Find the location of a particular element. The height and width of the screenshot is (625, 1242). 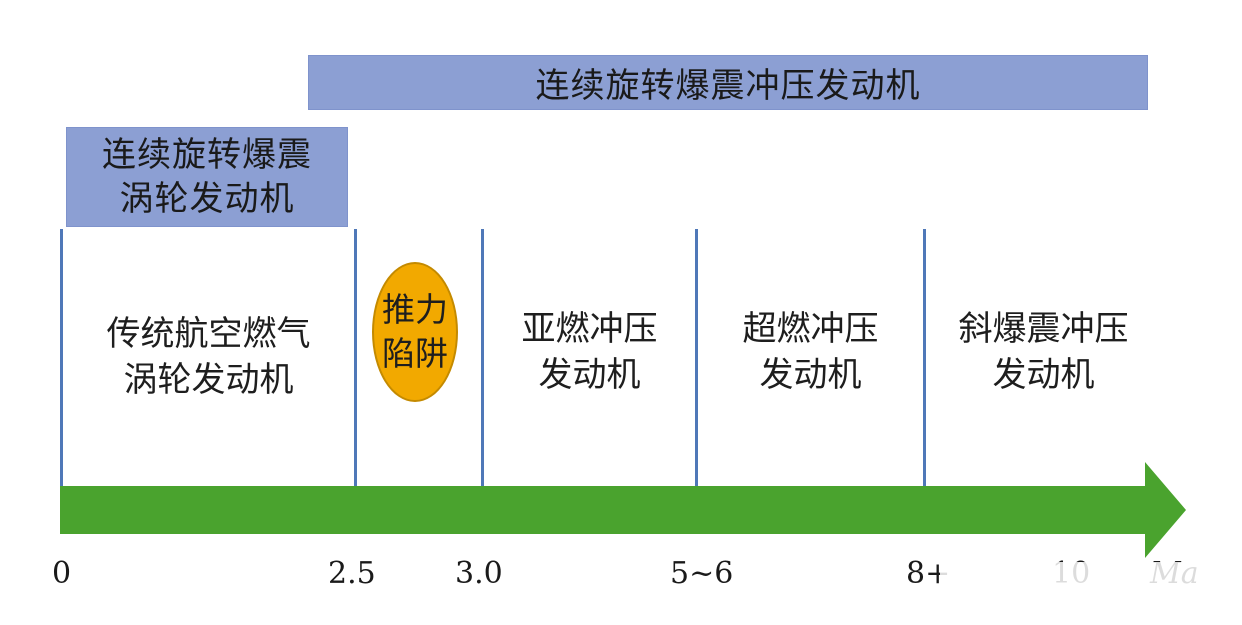

stage-turbine-line2: 涡轮发动机 is located at coordinates (208, 380).